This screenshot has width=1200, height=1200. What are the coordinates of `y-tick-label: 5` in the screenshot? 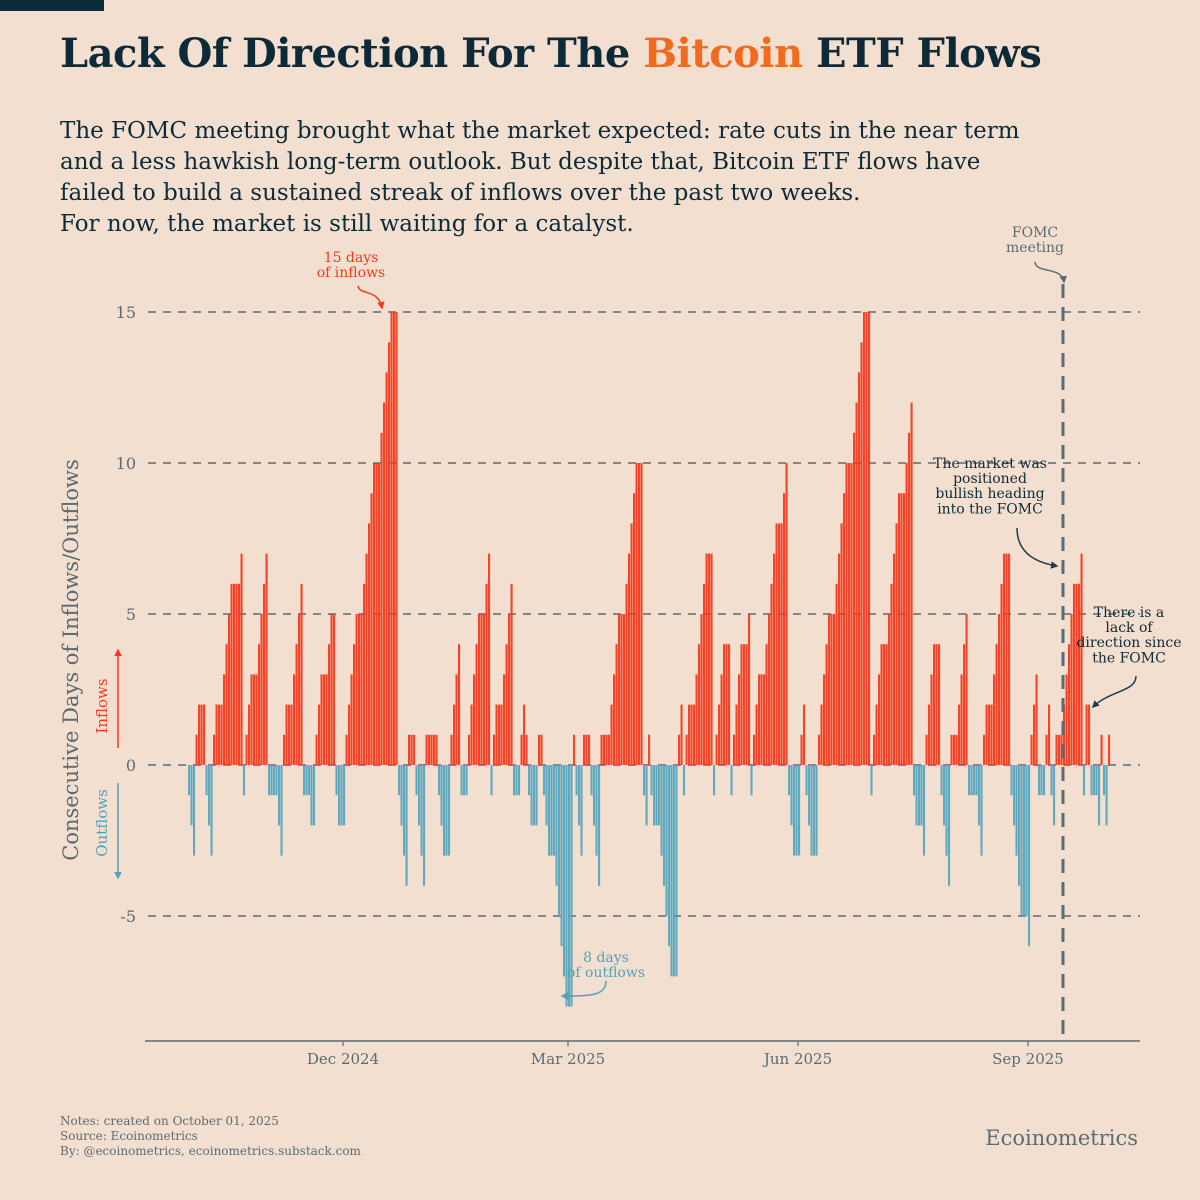 It's located at (131, 614).